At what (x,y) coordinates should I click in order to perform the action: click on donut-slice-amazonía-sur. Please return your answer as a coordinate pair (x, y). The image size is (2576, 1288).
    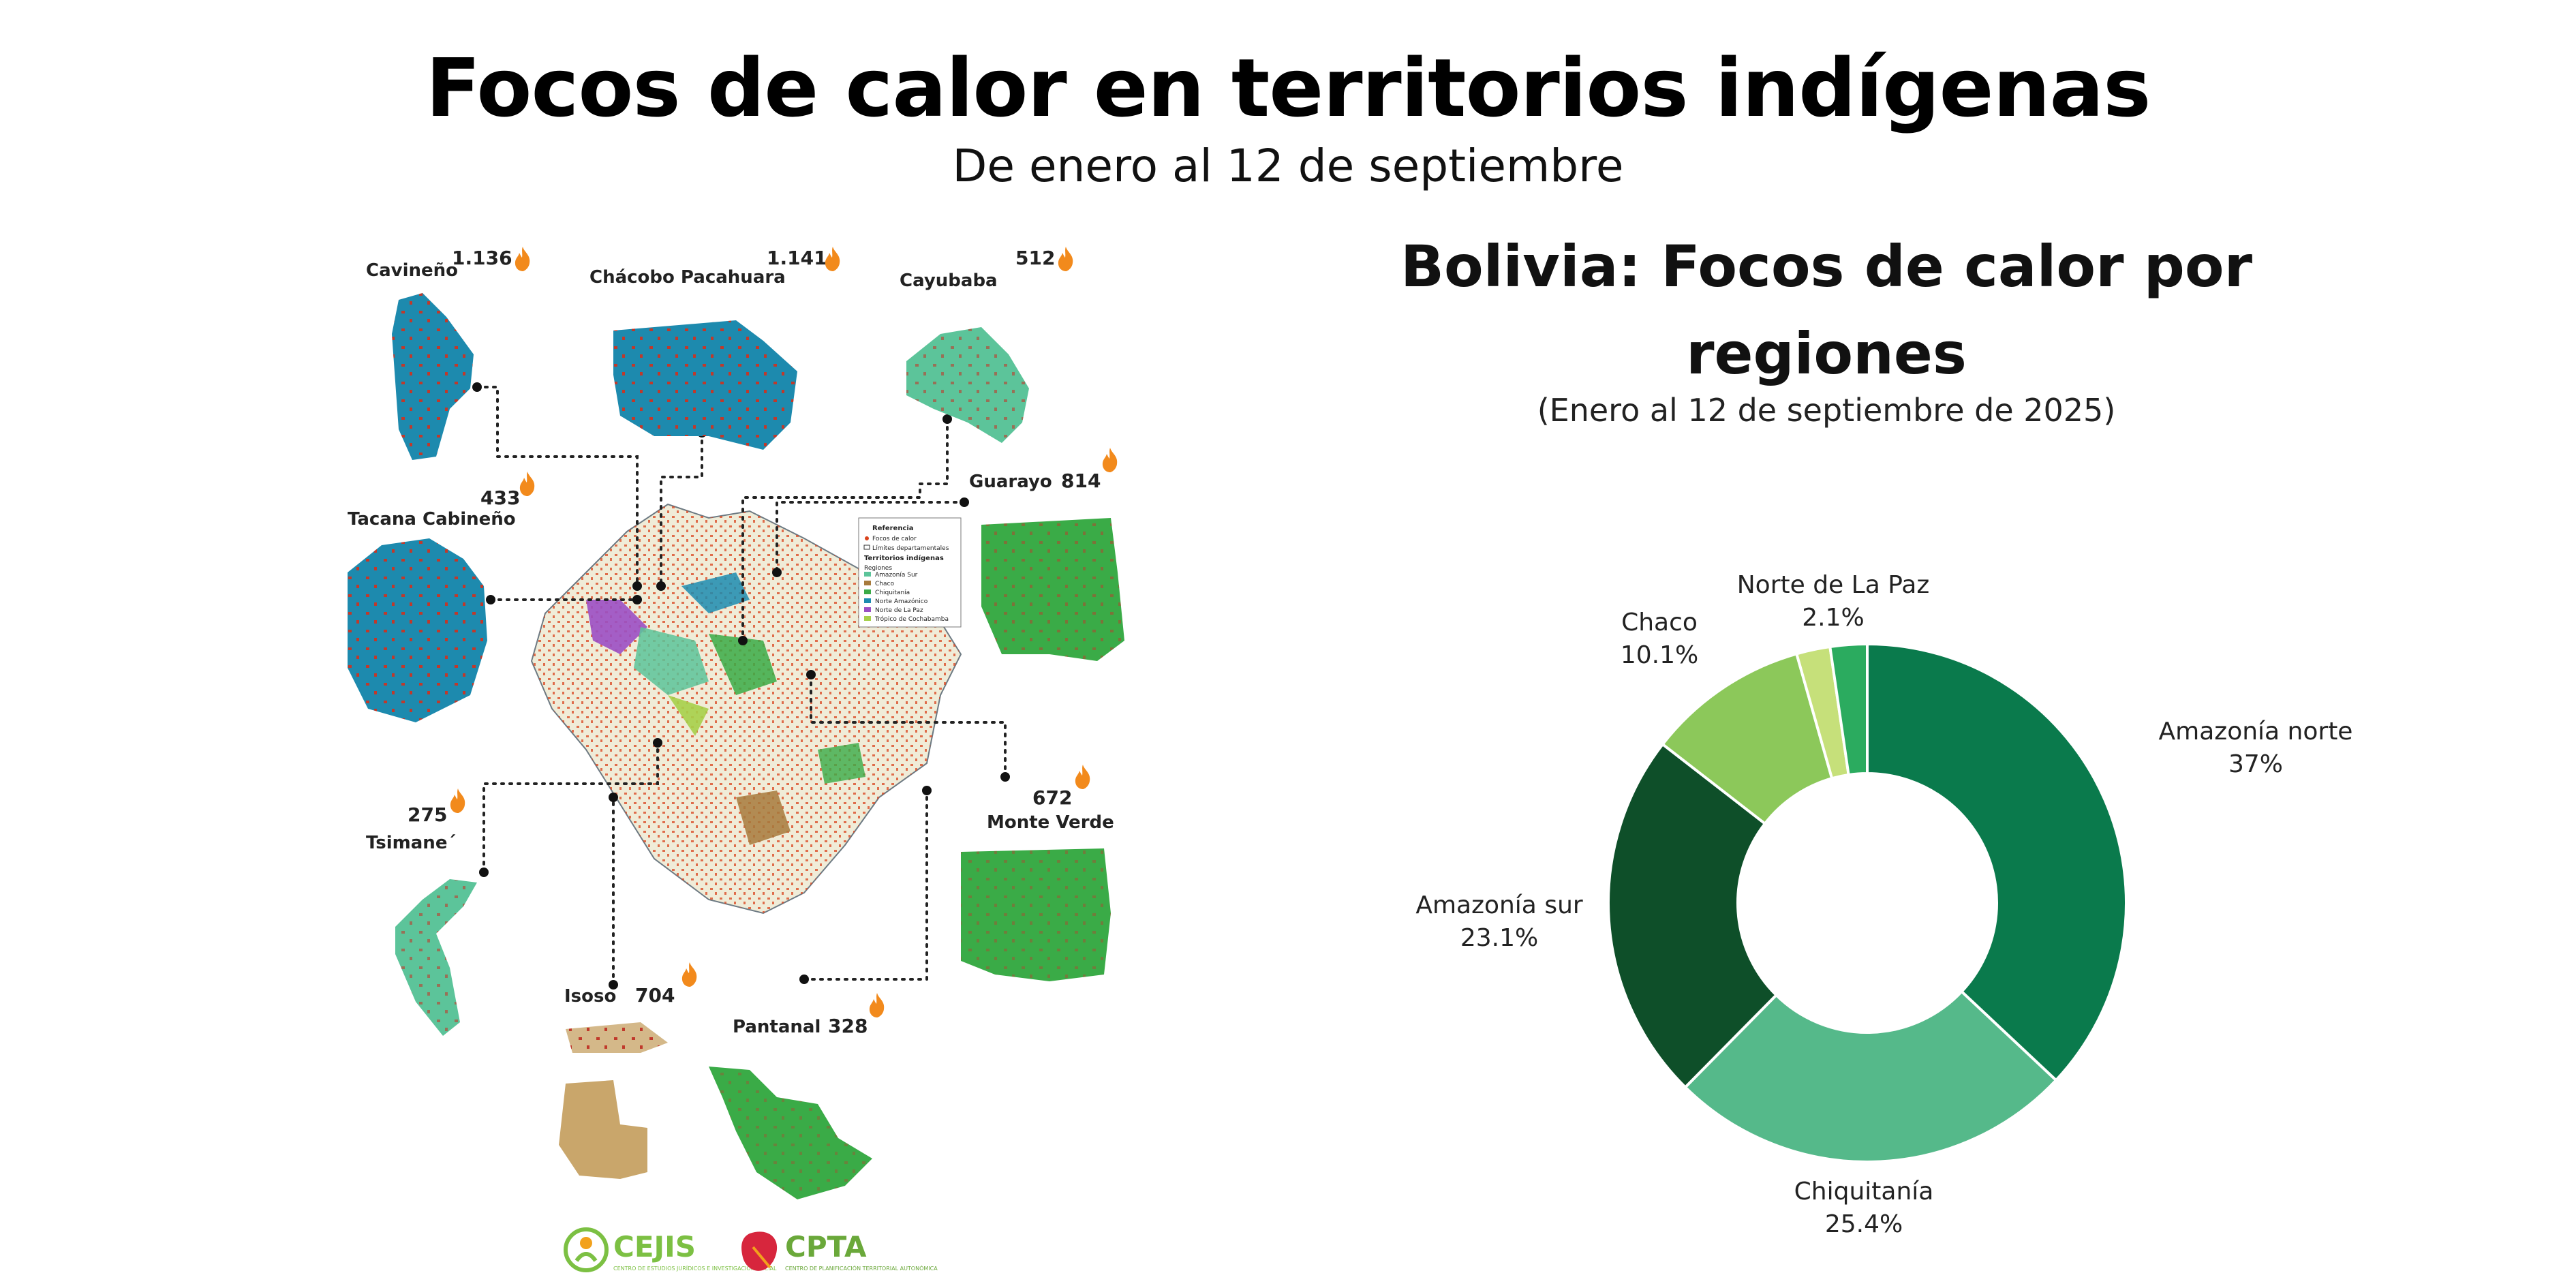
    Looking at the image, I should click on (1693, 916).